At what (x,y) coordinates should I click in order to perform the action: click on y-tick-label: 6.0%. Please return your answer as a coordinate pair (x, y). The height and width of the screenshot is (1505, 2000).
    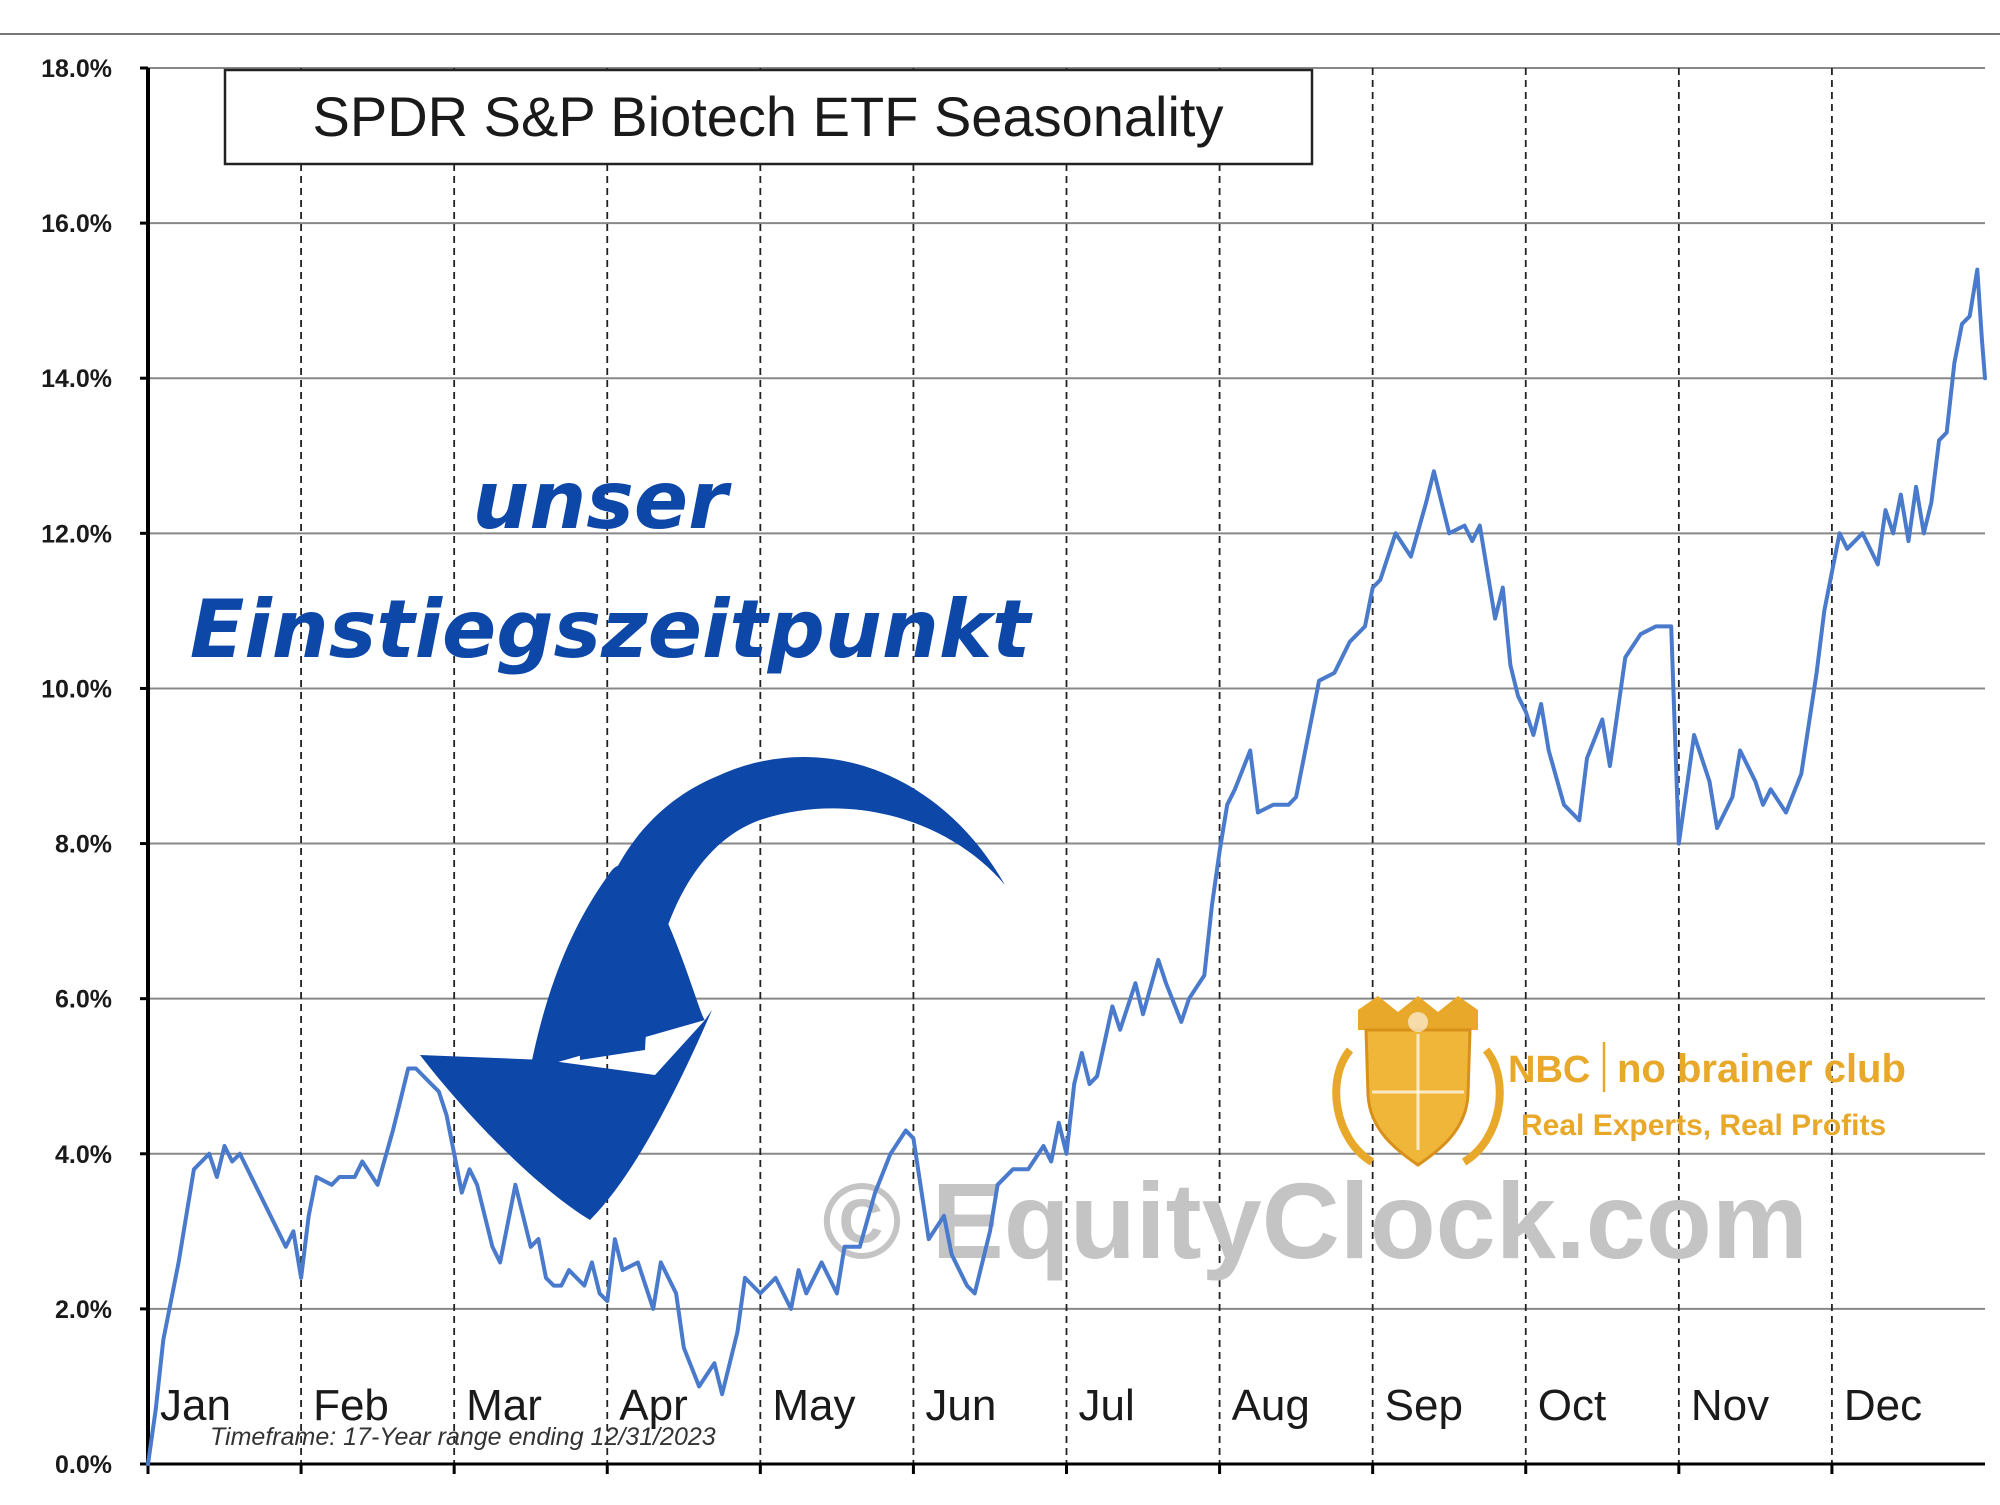
    Looking at the image, I should click on (83, 1000).